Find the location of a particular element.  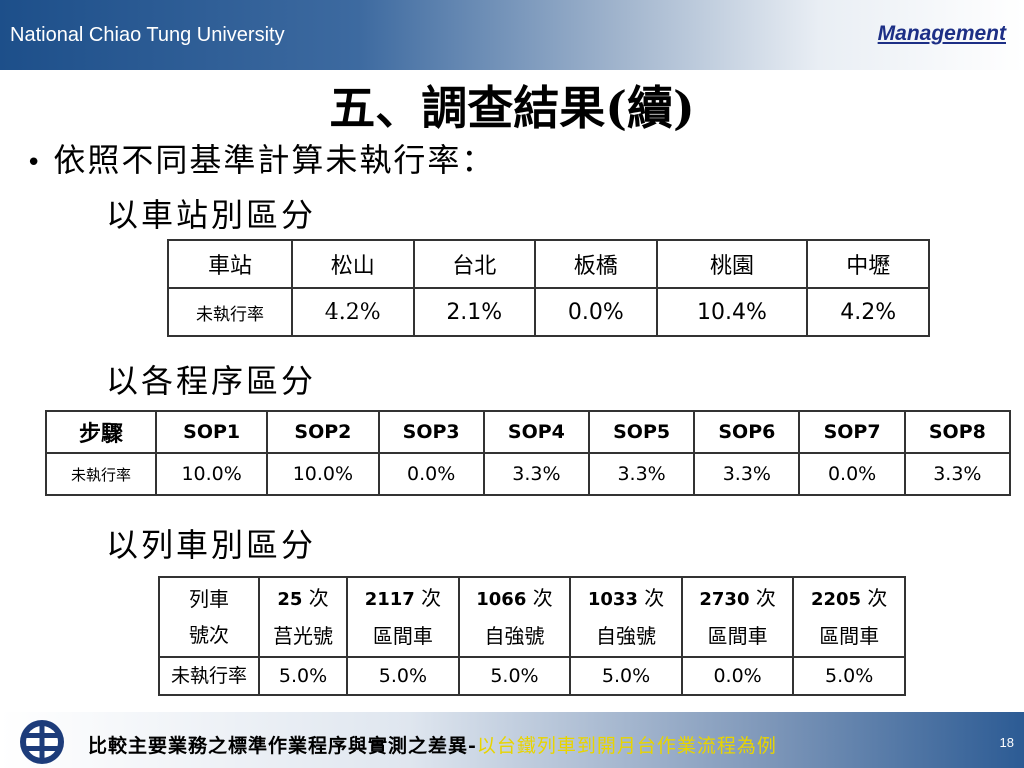

bullet-text: 依照不同基準計算未執行率： is located at coordinates (274, 160).